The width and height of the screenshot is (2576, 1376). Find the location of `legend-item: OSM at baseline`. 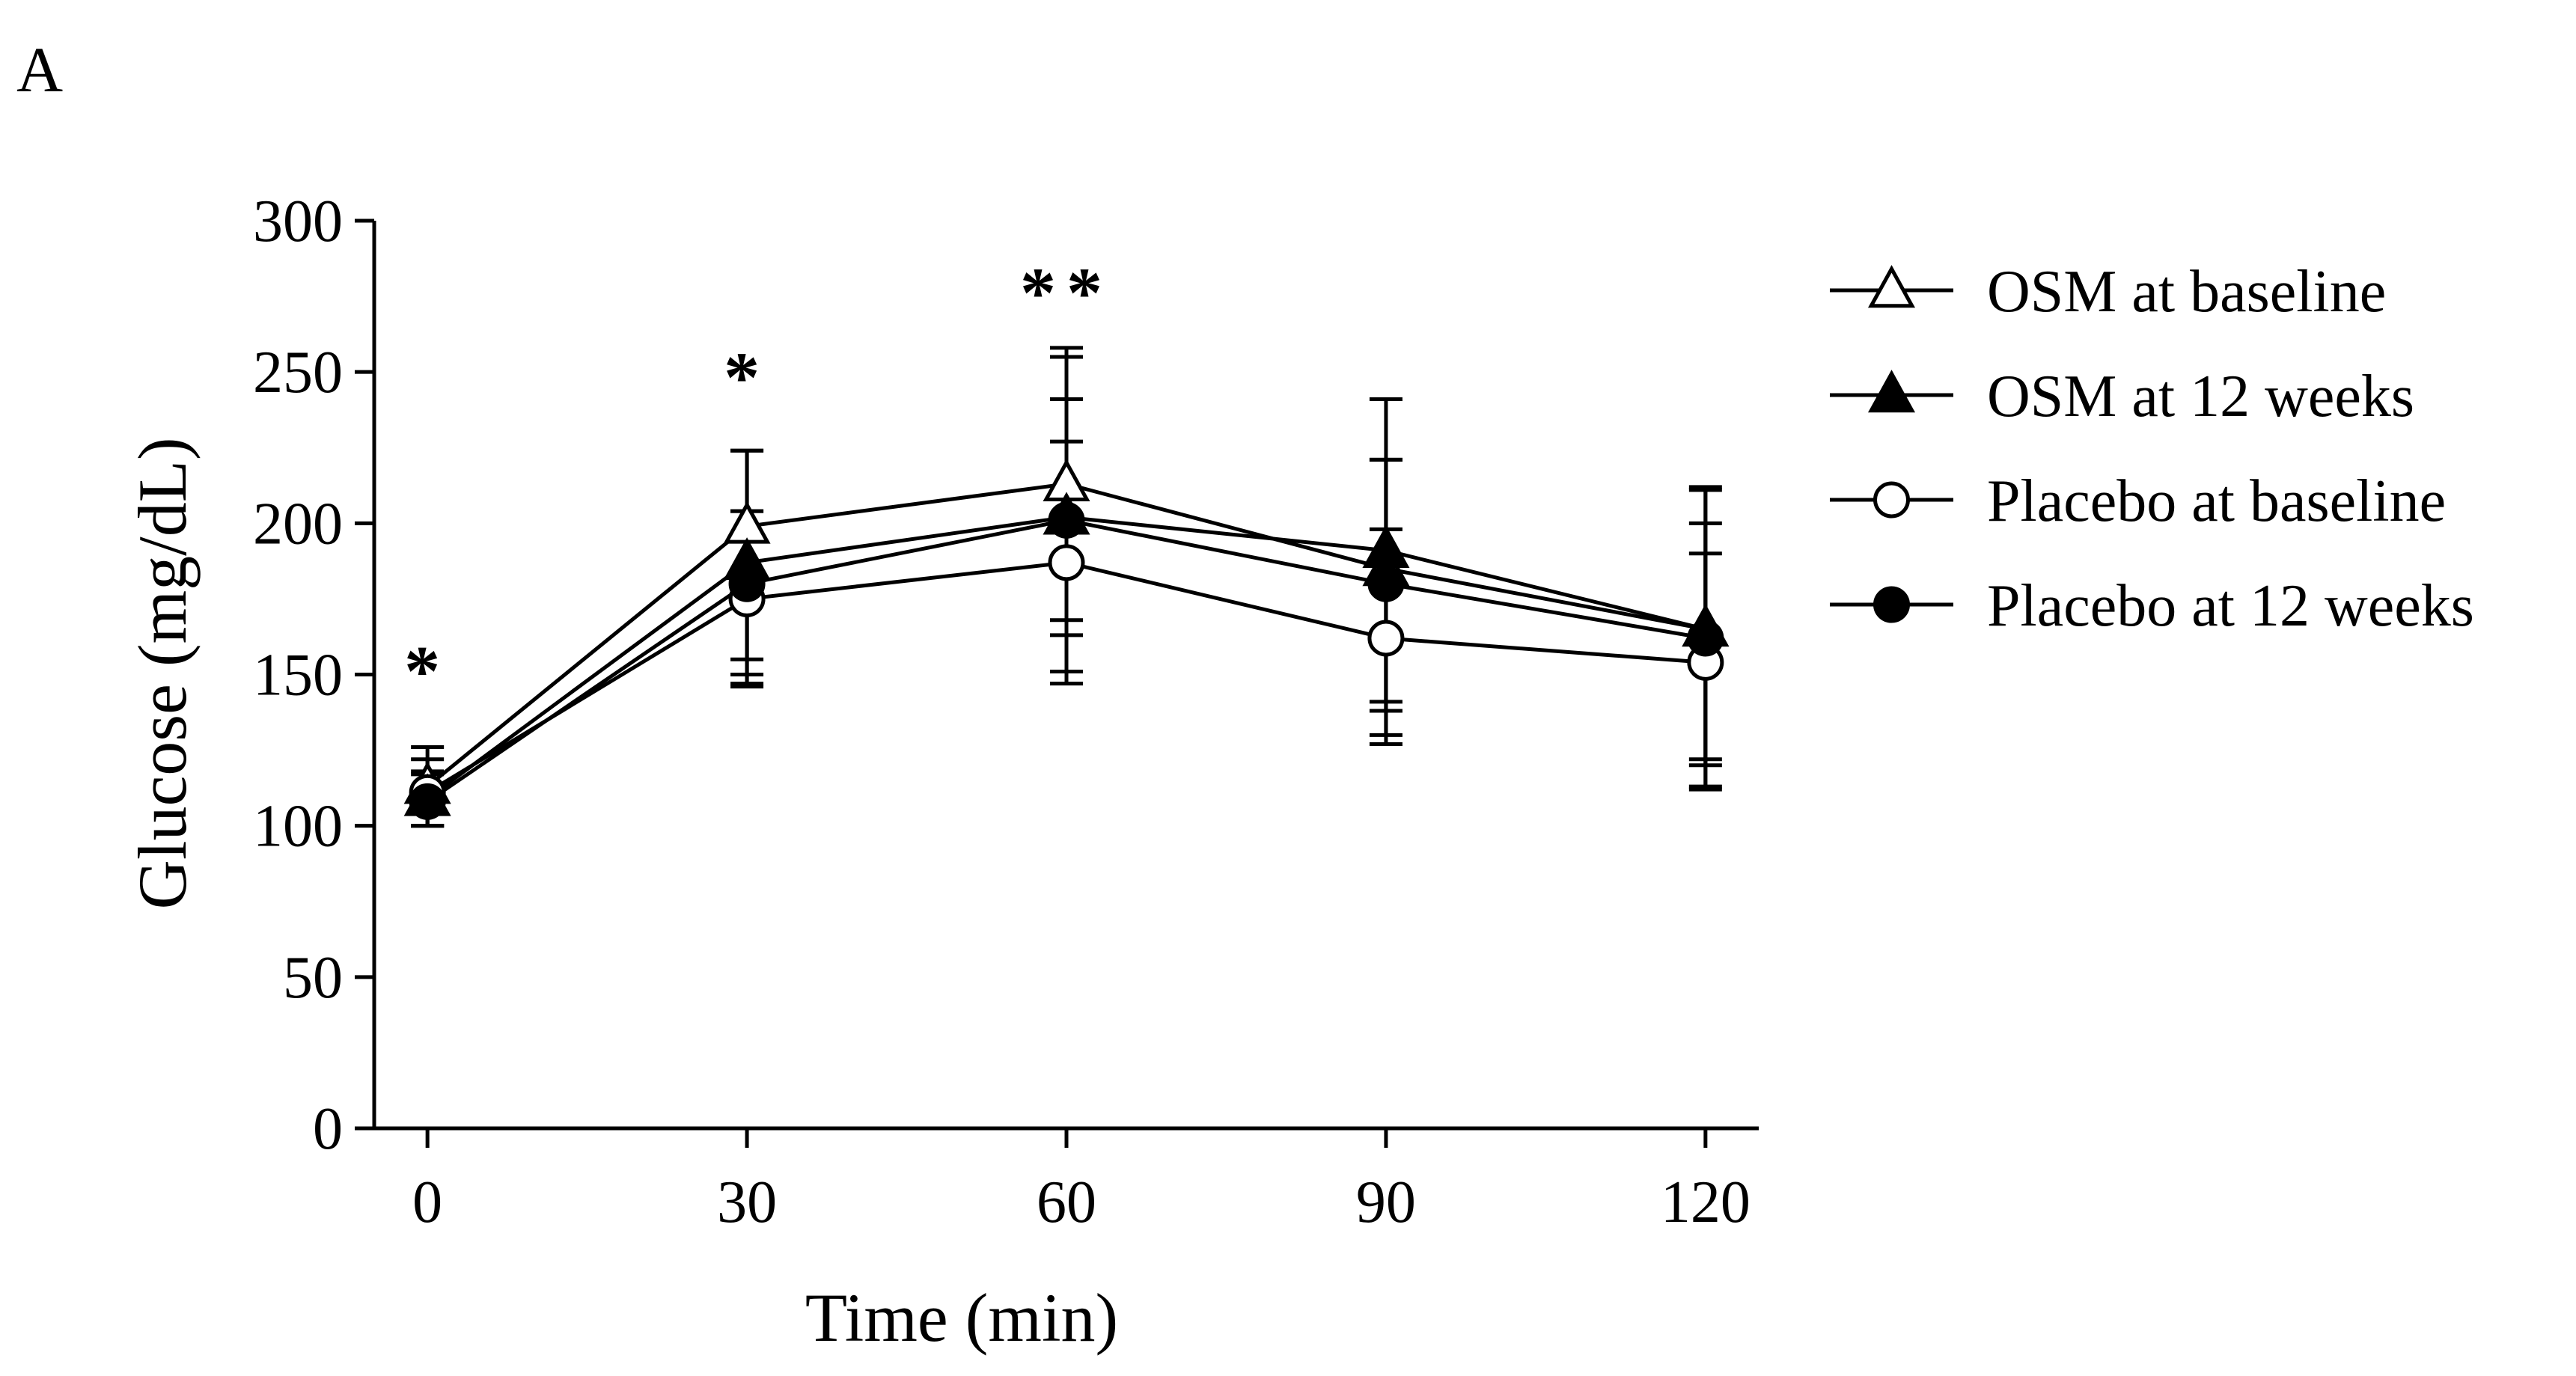

legend-item: OSM at baseline is located at coordinates (2108, 292).